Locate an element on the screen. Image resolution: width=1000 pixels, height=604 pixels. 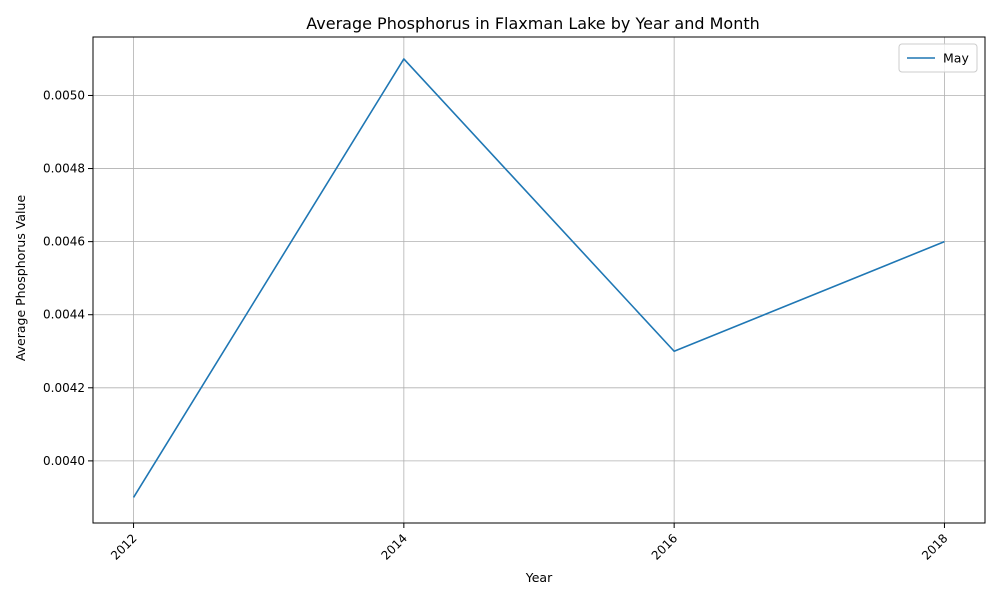
y-tick-label: 0.0050 is located at coordinates (64, 95).